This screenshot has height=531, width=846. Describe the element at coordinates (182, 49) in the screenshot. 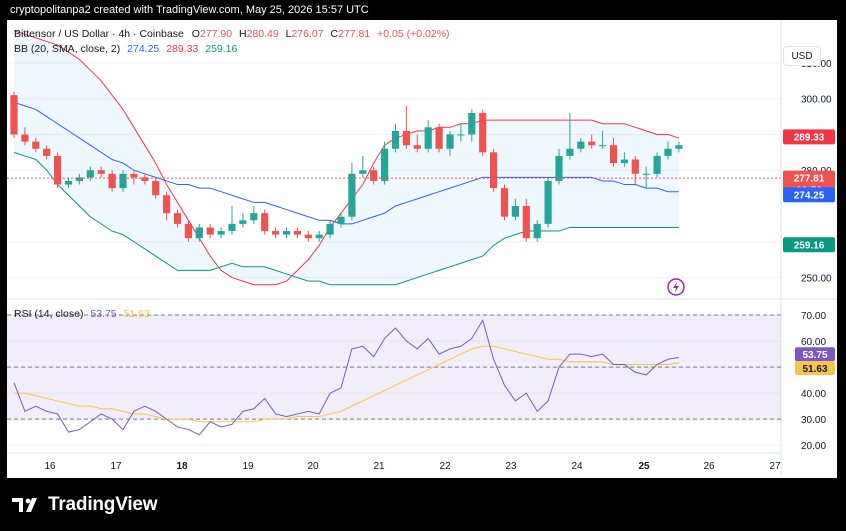

I see `bb-upper-value: 289.33` at that location.